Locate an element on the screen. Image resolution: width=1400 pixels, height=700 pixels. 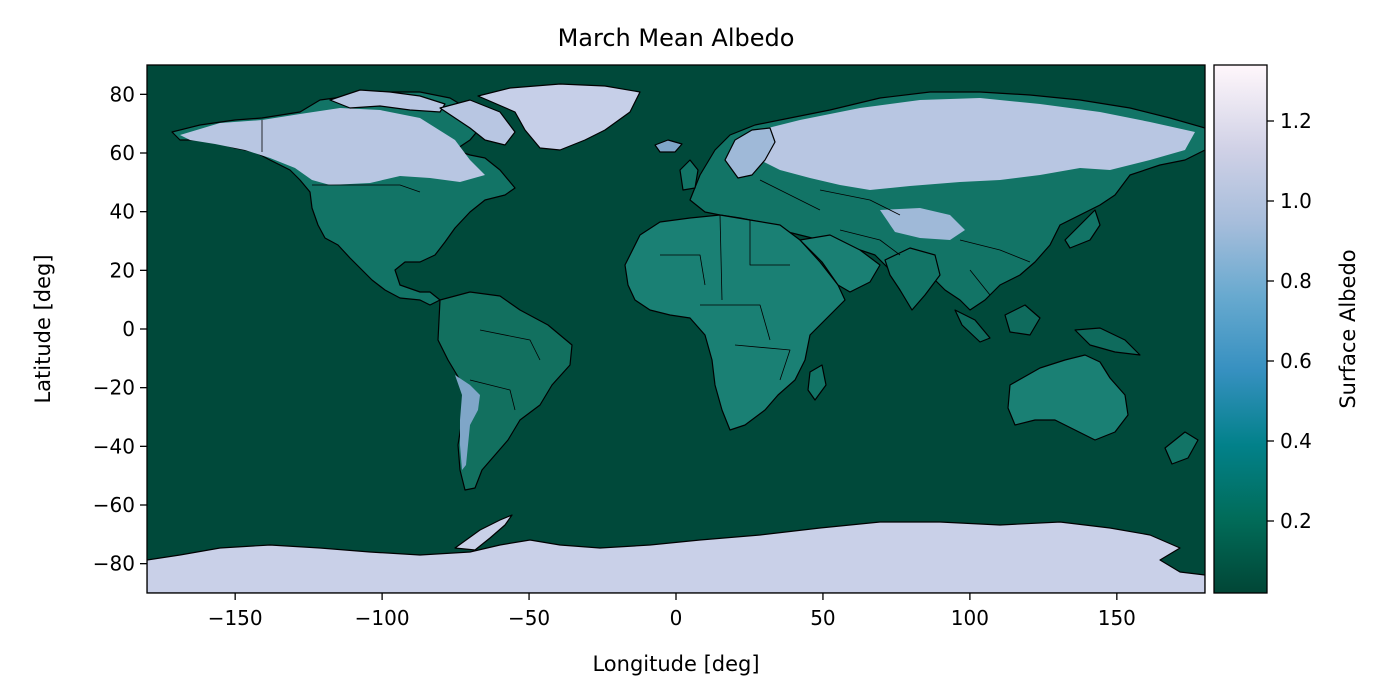
y-tick-label: 40 is located at coordinates (122, 212).